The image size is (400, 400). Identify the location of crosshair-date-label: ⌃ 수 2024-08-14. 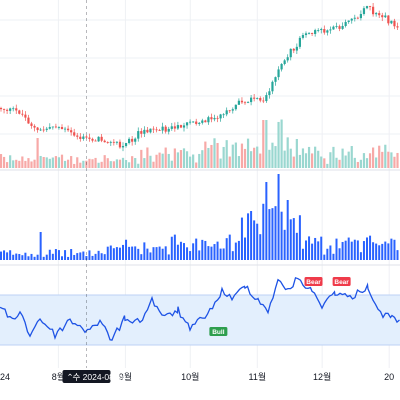
(94, 376).